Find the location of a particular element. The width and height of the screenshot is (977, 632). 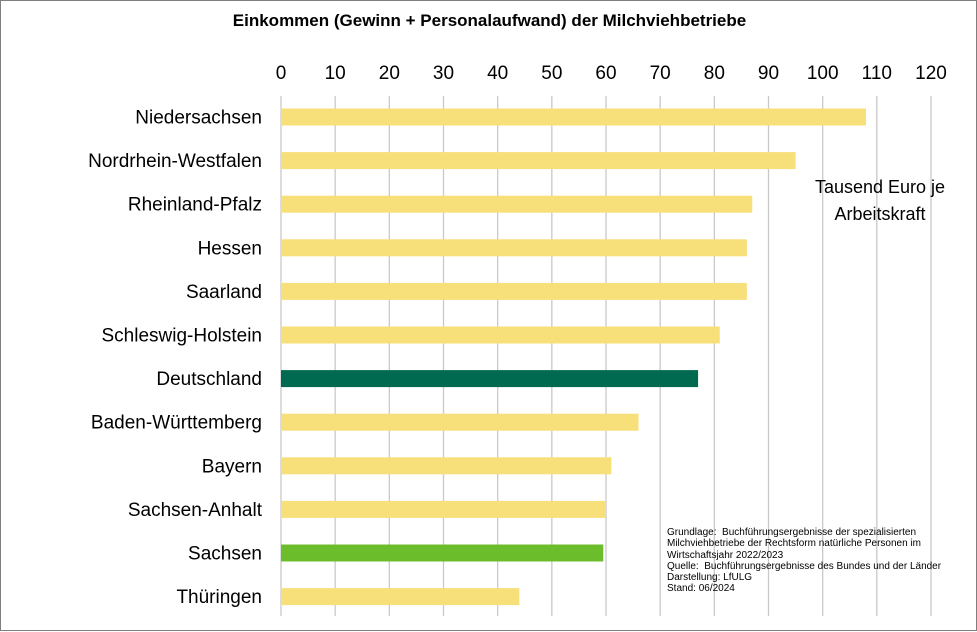

category-label: Sachsen-Anhalt is located at coordinates (195, 510).